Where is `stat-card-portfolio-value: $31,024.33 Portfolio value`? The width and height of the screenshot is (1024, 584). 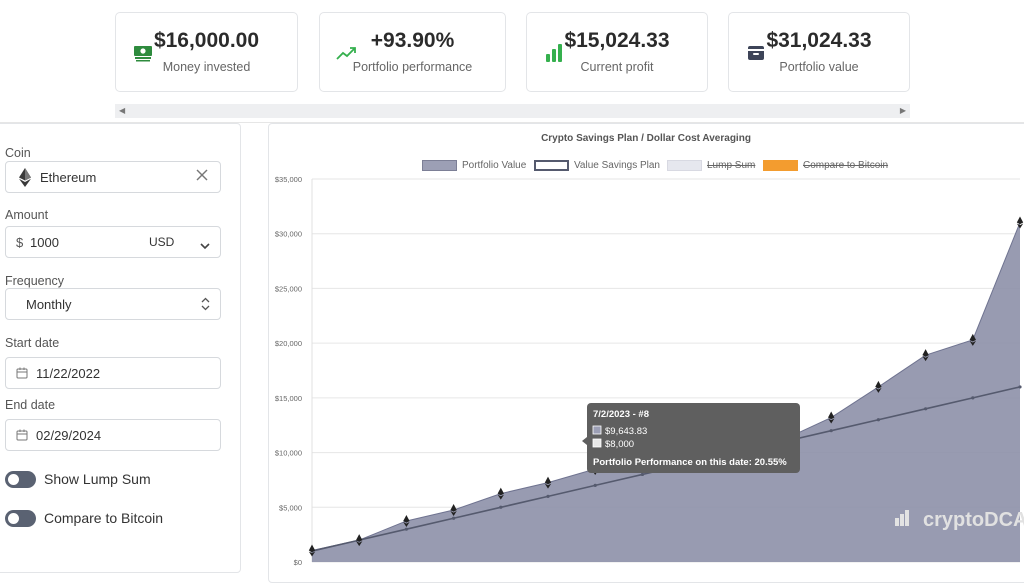 stat-card-portfolio-value: $31,024.33 Portfolio value is located at coordinates (819, 52).